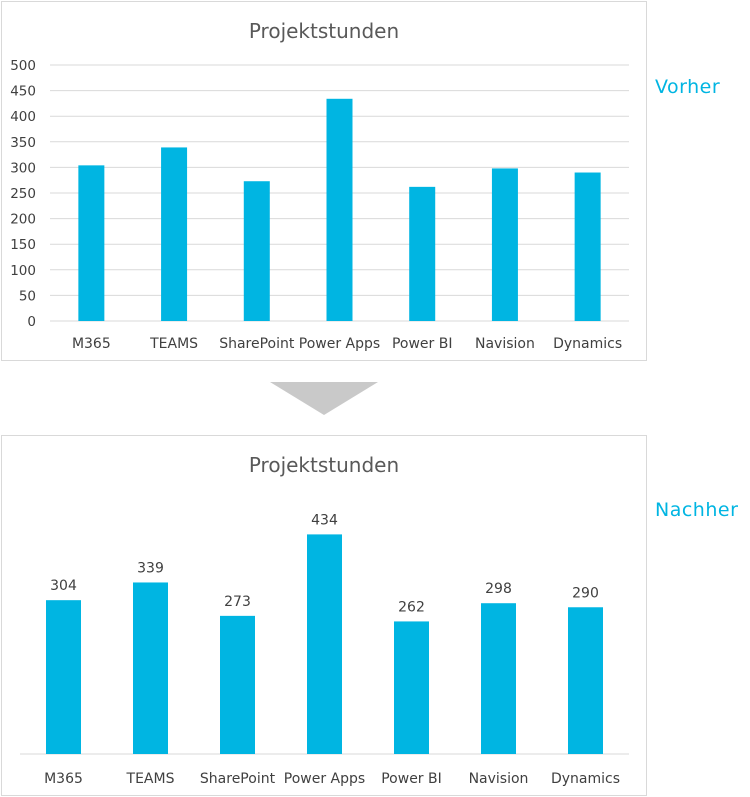 The height and width of the screenshot is (797, 750). What do you see at coordinates (688, 87) in the screenshot?
I see `before-label: Vorher` at bounding box center [688, 87].